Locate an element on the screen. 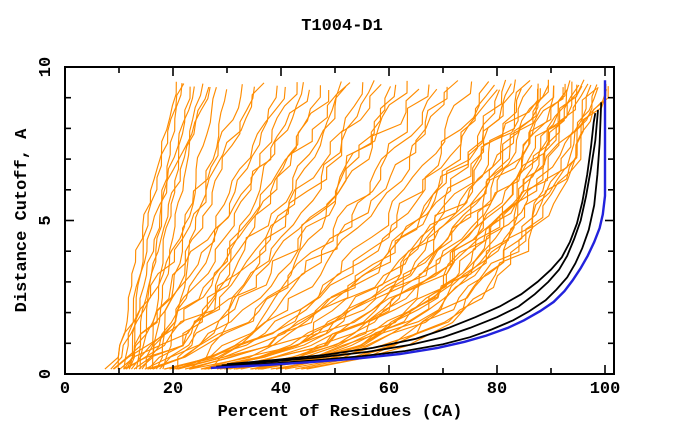 The image size is (680, 440). x-tick-label: 40 is located at coordinates (281, 389).